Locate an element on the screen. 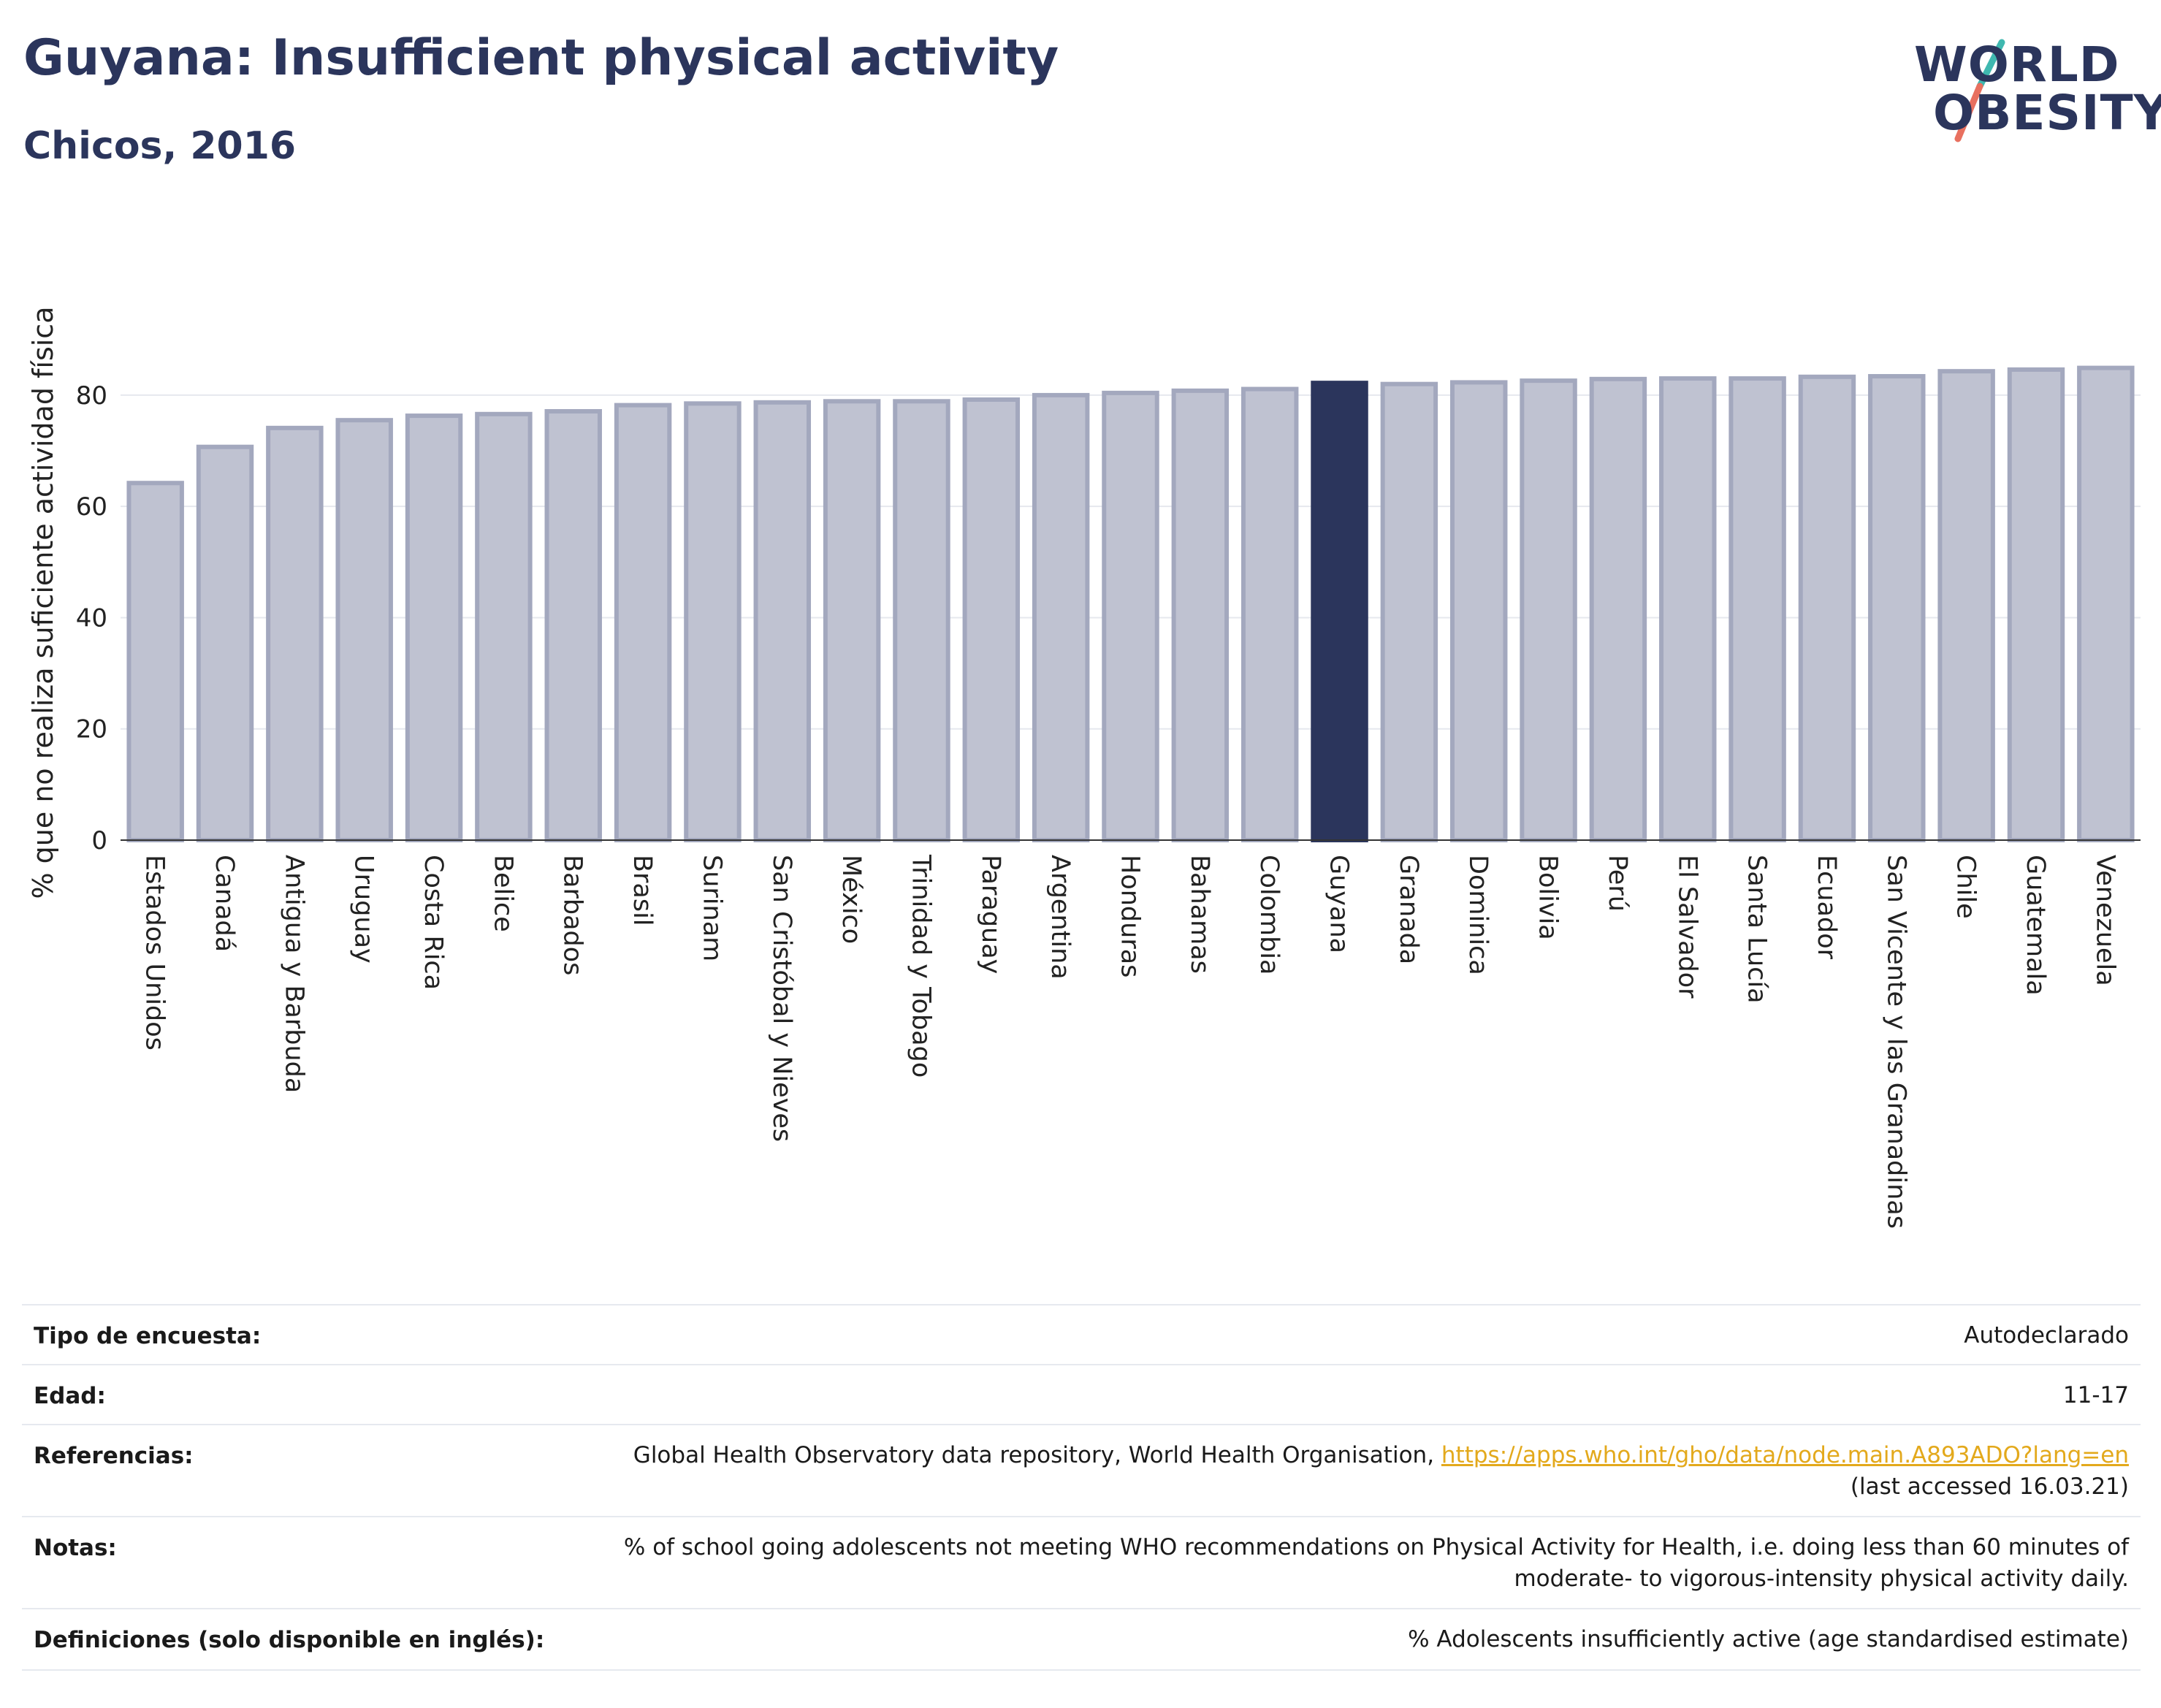  bar-ecuador is located at coordinates (1827, 608).